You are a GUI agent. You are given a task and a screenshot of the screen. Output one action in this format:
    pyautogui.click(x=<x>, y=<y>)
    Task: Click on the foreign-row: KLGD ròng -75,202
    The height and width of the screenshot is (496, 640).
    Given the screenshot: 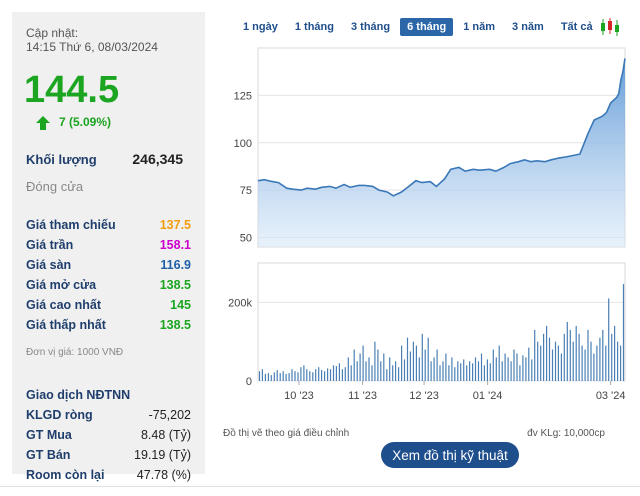 What is the action you would take?
    pyautogui.click(x=108, y=415)
    